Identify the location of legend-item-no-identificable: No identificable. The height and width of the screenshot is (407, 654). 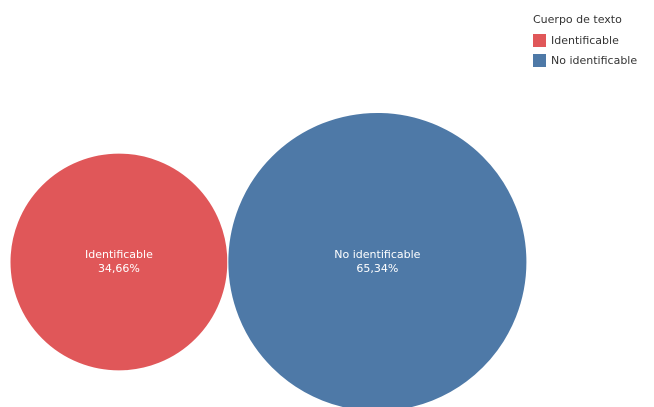
(585, 60).